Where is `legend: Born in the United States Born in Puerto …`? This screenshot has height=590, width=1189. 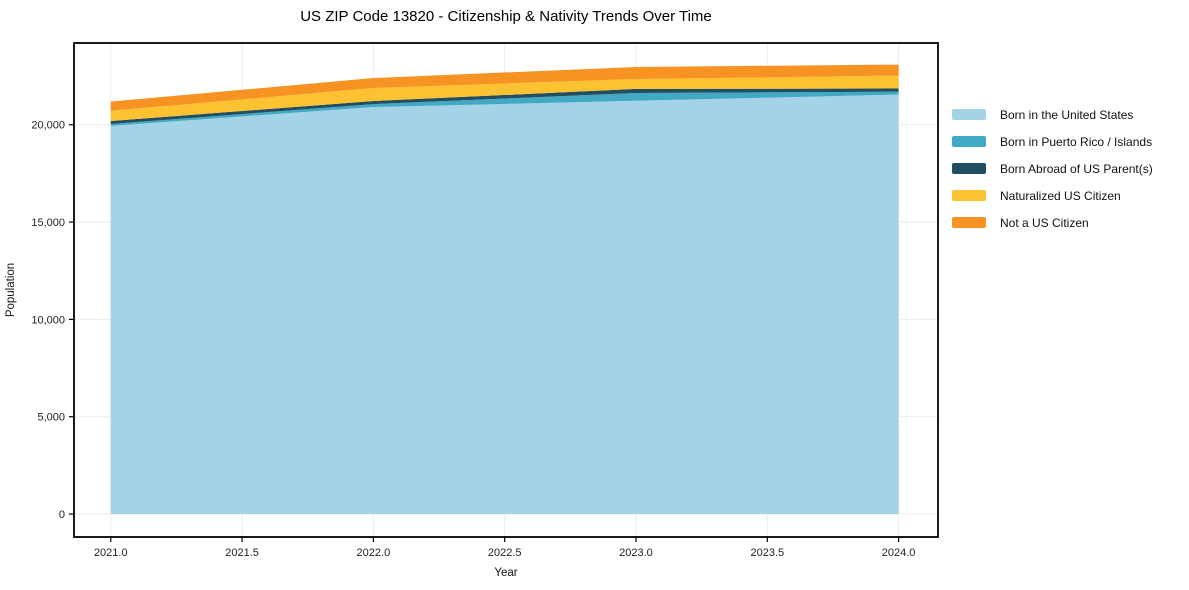
legend: Born in the United States Born in Puerto … is located at coordinates (1052, 168).